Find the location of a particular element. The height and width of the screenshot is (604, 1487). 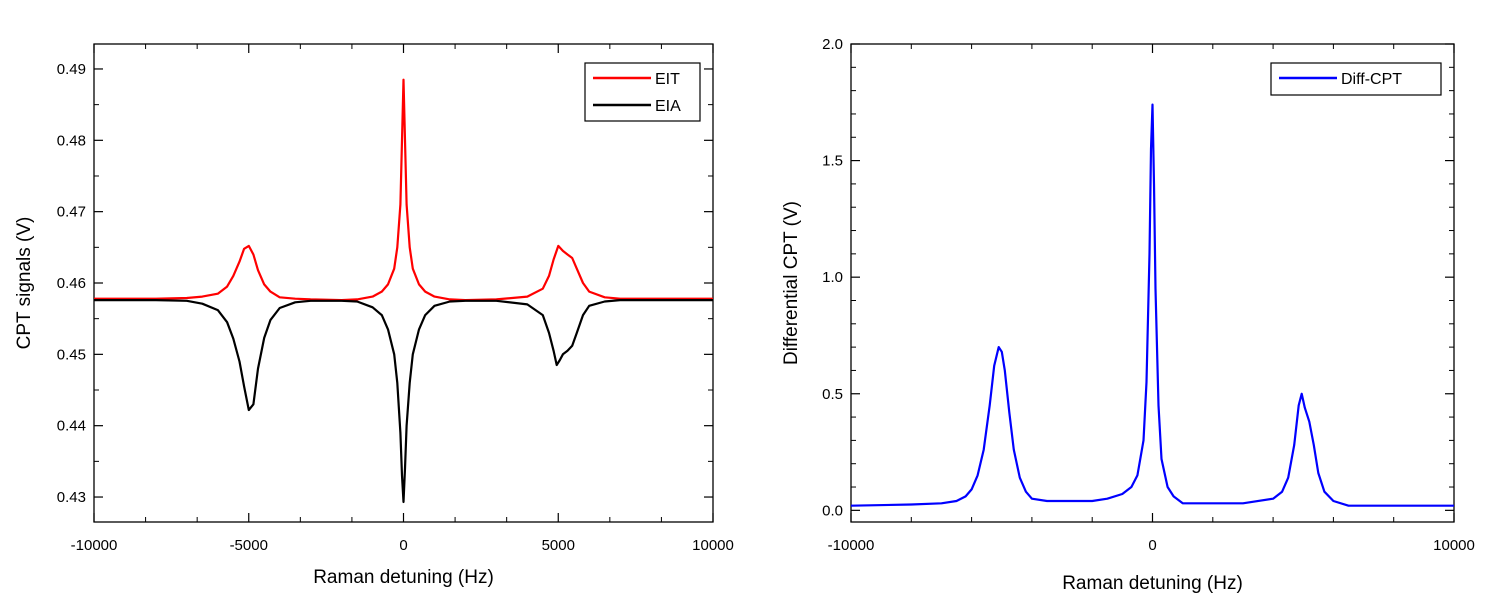

y-tick-label: 0.45 is located at coordinates (71, 354).